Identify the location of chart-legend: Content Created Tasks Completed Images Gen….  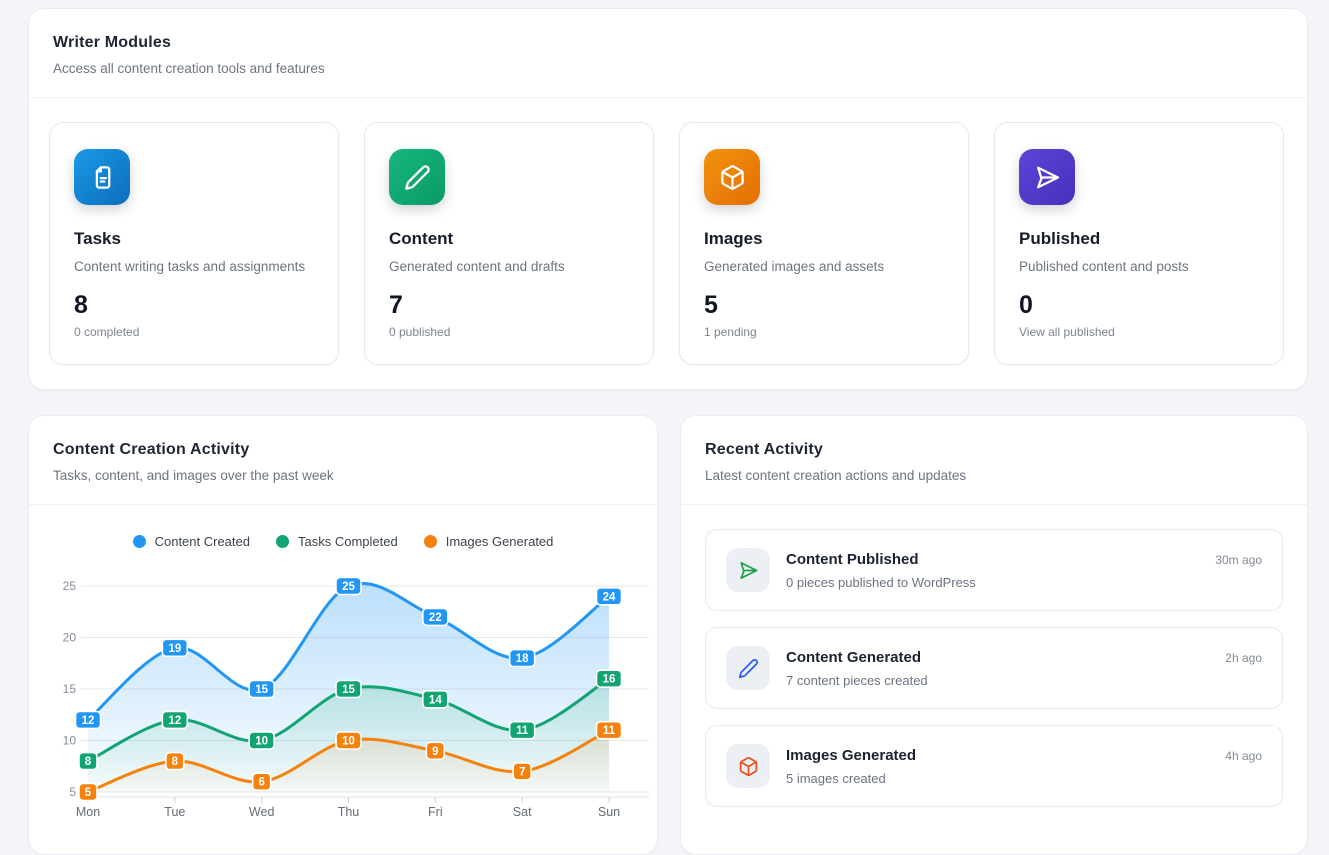
(343, 541).